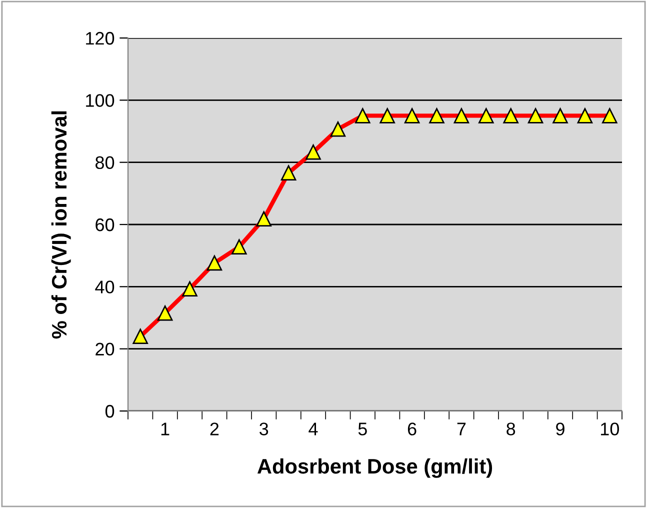 The height and width of the screenshot is (508, 647). Describe the element at coordinates (313, 429) in the screenshot. I see `x-tick-label: 4` at that location.